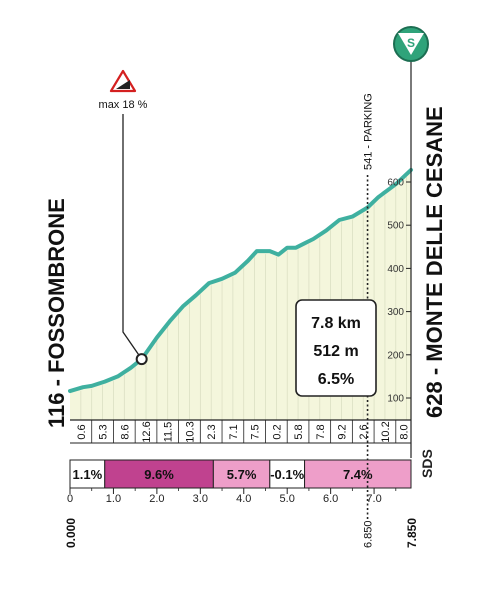 The width and height of the screenshot is (477, 595). Describe the element at coordinates (369, 131) in the screenshot. I see `parking-label: 541 - PARKING` at that location.